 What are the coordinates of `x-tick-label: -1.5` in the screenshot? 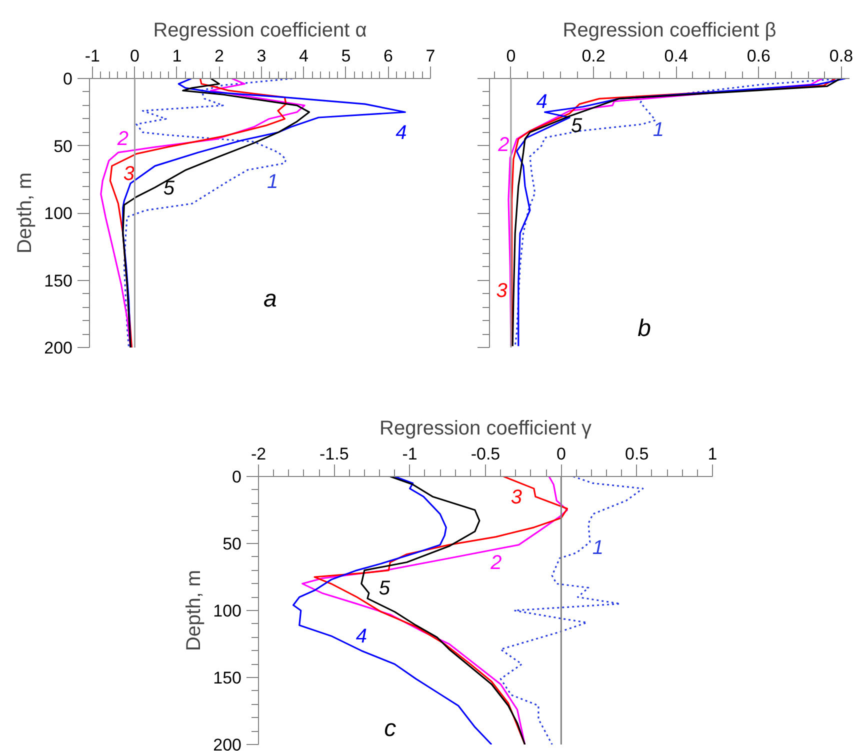 It's located at (334, 454).